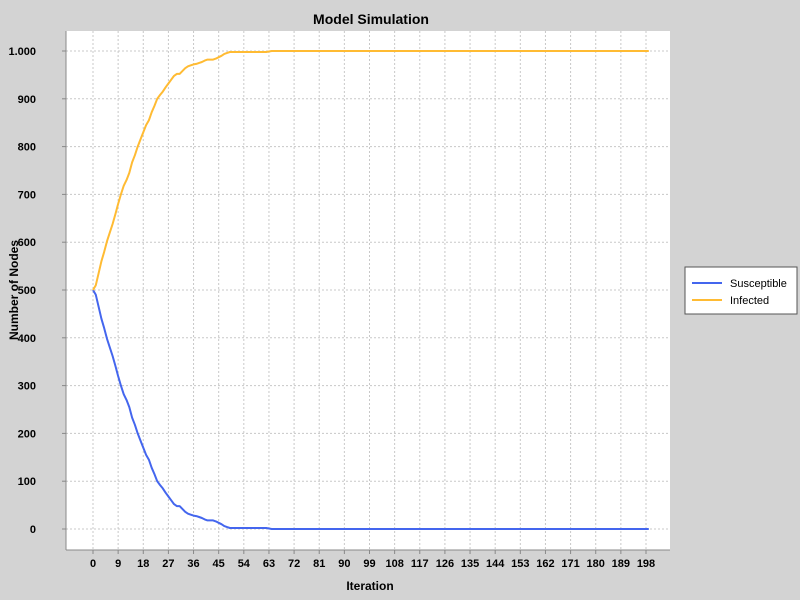  What do you see at coordinates (33, 530) in the screenshot?
I see `y-tick-label: 0` at bounding box center [33, 530].